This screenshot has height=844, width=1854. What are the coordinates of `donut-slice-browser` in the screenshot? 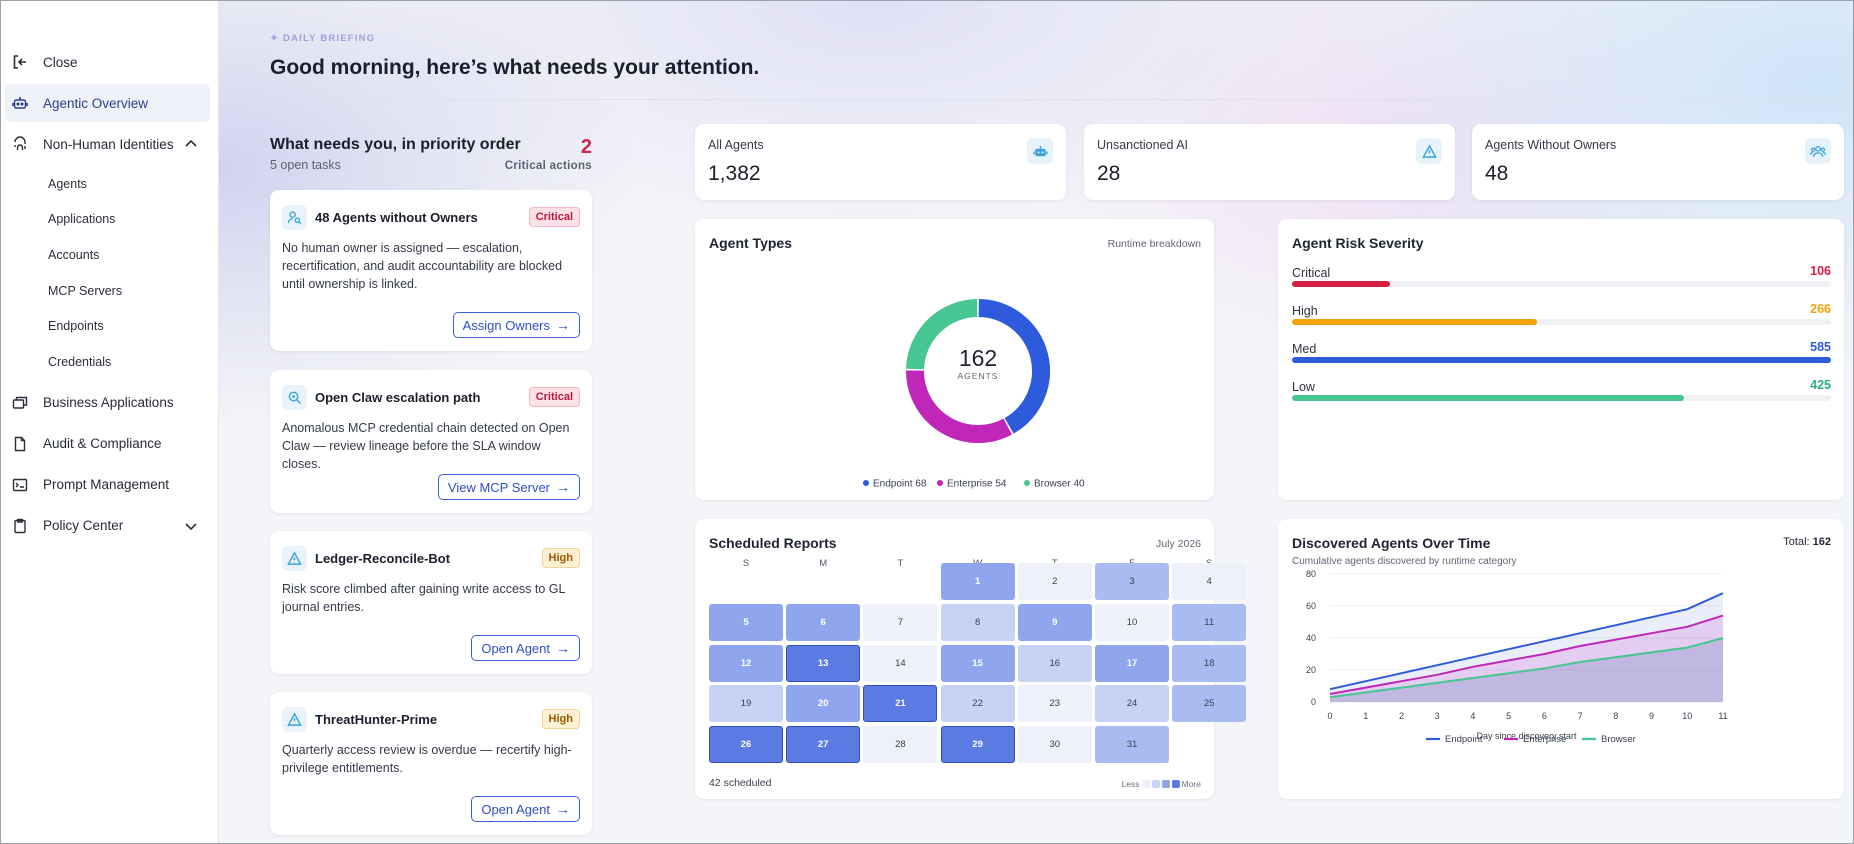 It's located at (942, 334).